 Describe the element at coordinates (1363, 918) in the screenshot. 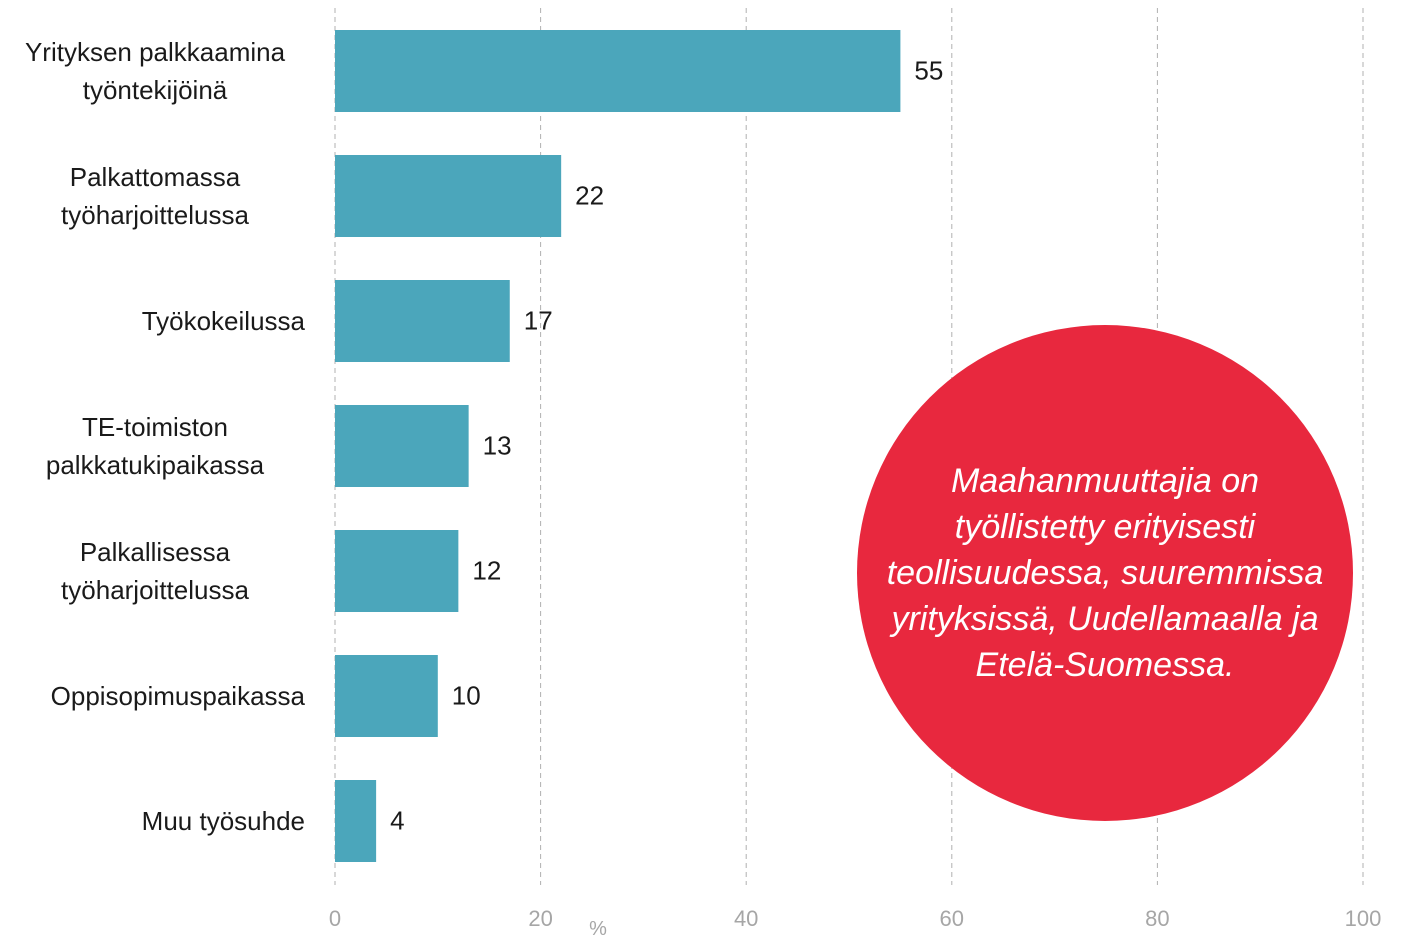

I see `x-tick-label: 100` at that location.